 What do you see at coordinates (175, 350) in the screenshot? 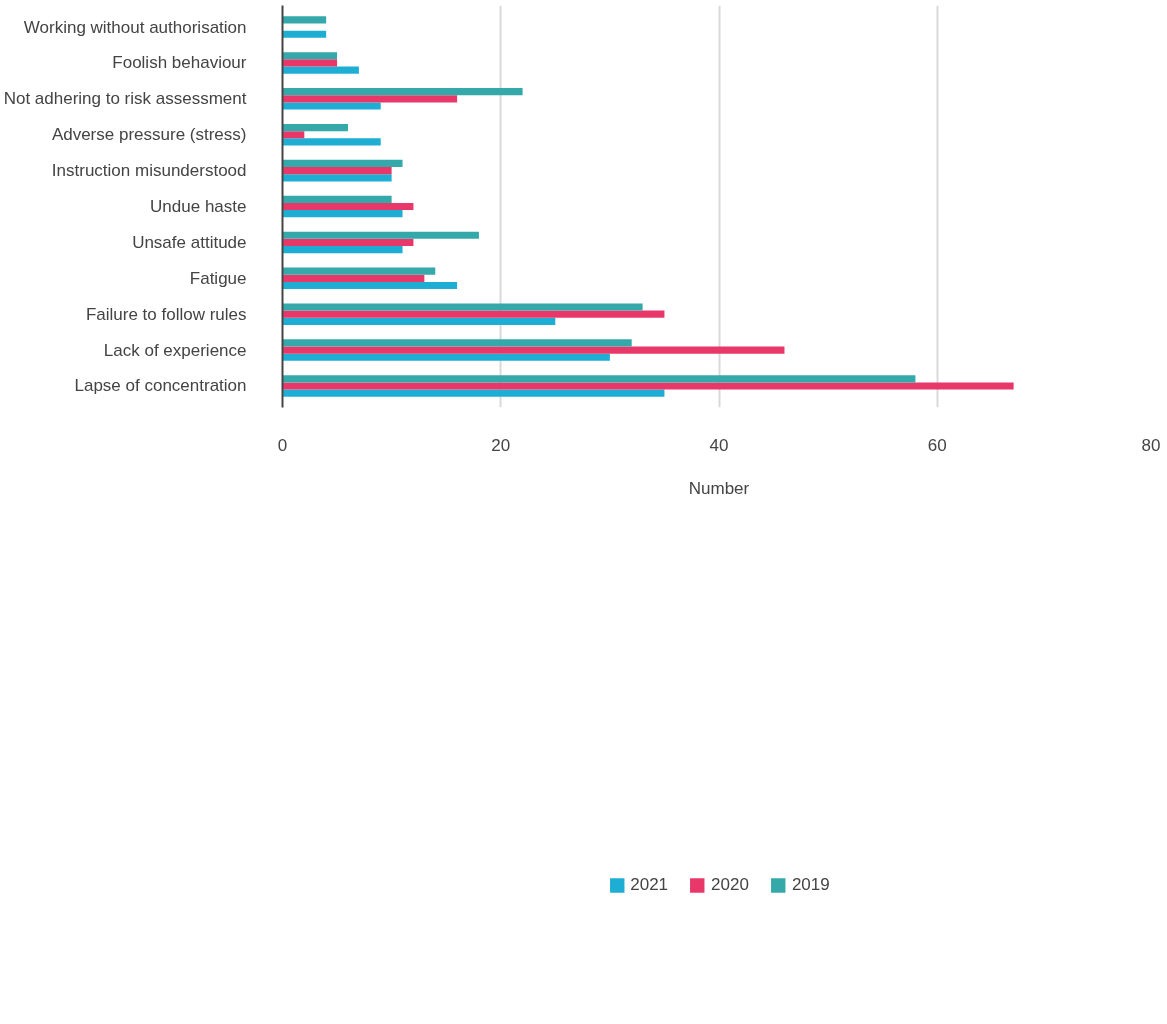
I see `y-tick-label: Lack of experience` at bounding box center [175, 350].